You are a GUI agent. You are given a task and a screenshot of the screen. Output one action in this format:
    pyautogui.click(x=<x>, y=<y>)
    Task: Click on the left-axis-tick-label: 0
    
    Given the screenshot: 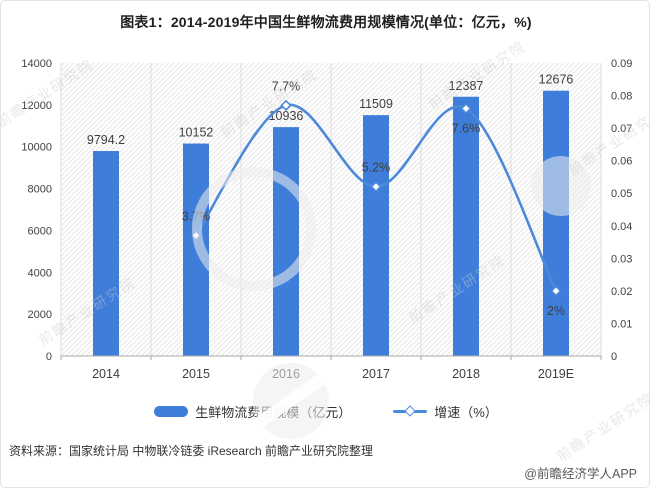 What is the action you would take?
    pyautogui.click(x=49, y=357)
    